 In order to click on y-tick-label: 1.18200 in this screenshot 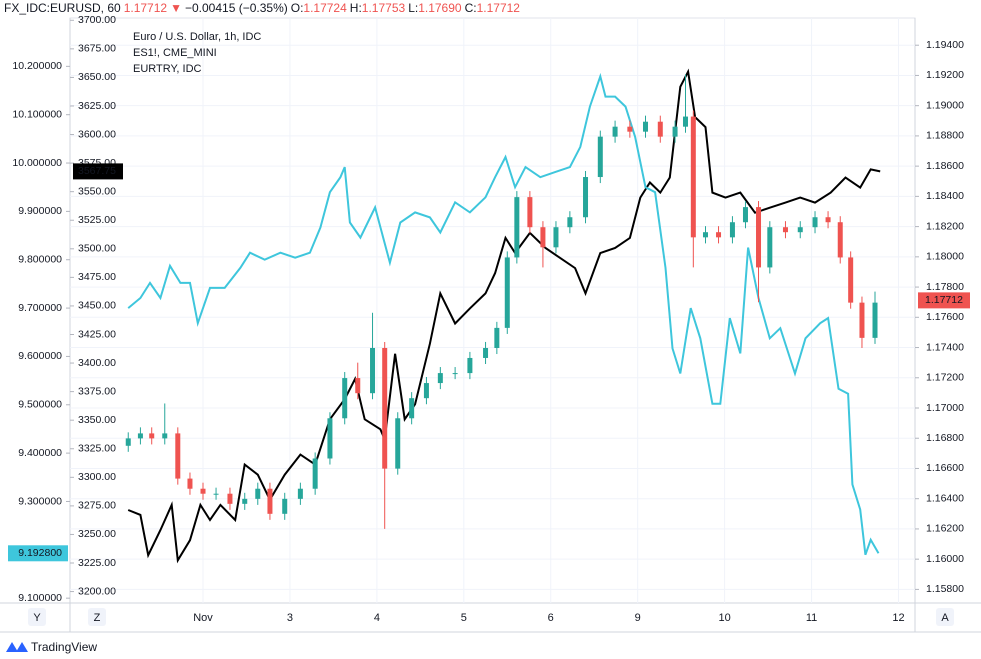, I will do `click(945, 226)`.